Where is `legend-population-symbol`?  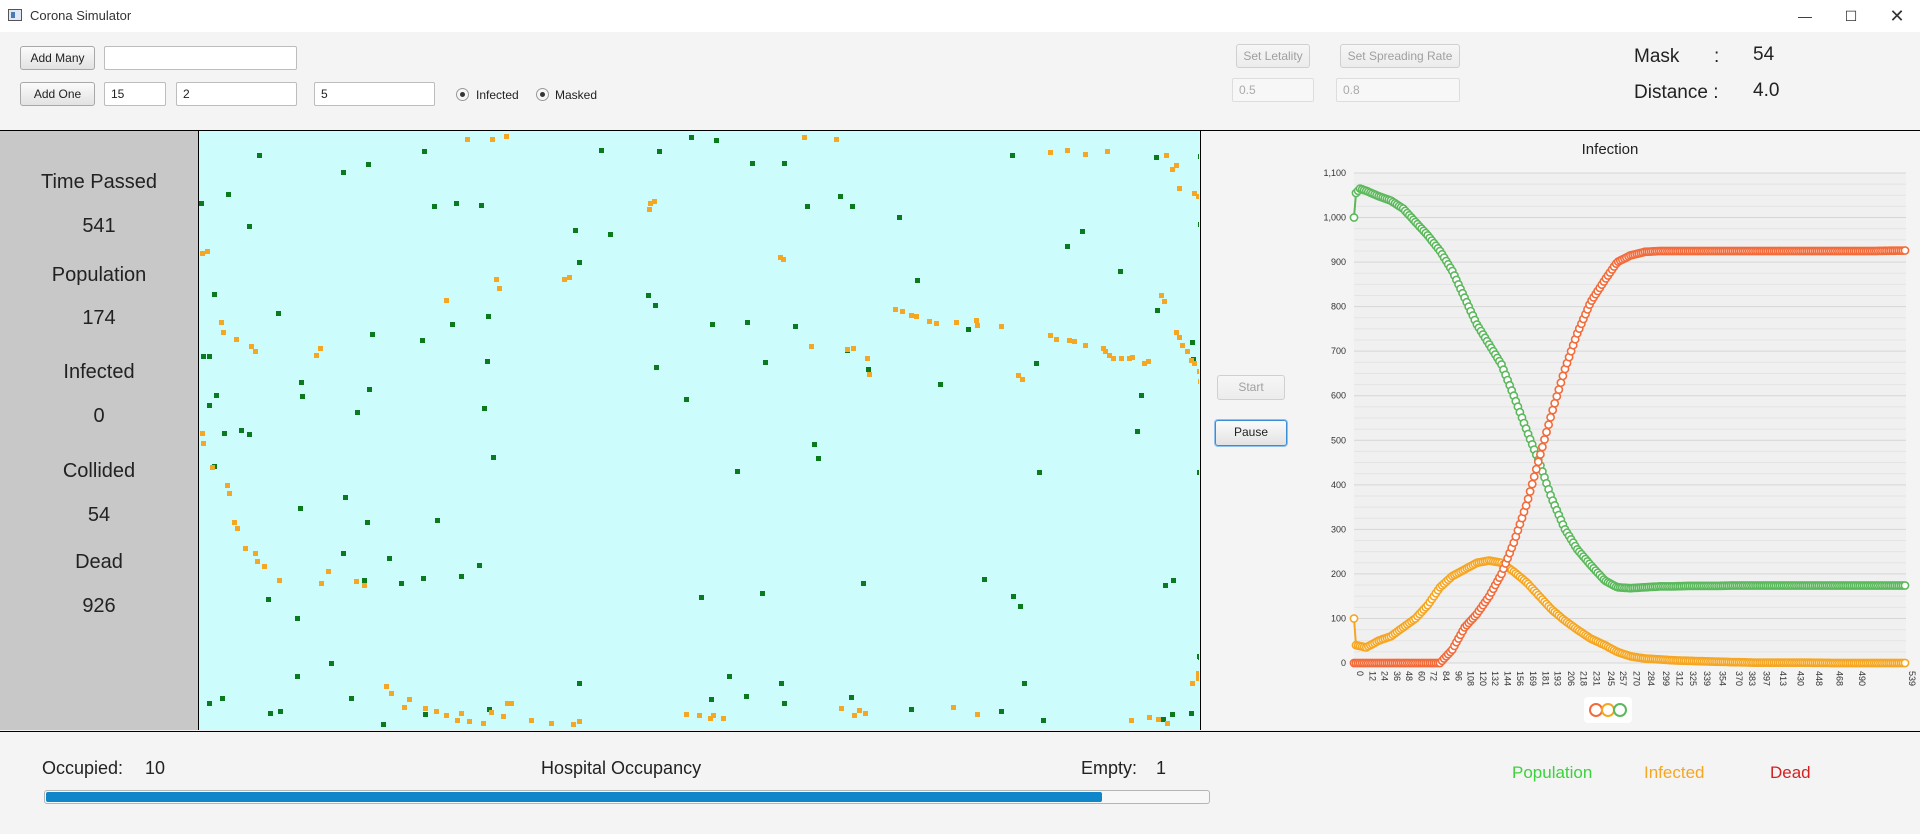 legend-population-symbol is located at coordinates (1620, 710).